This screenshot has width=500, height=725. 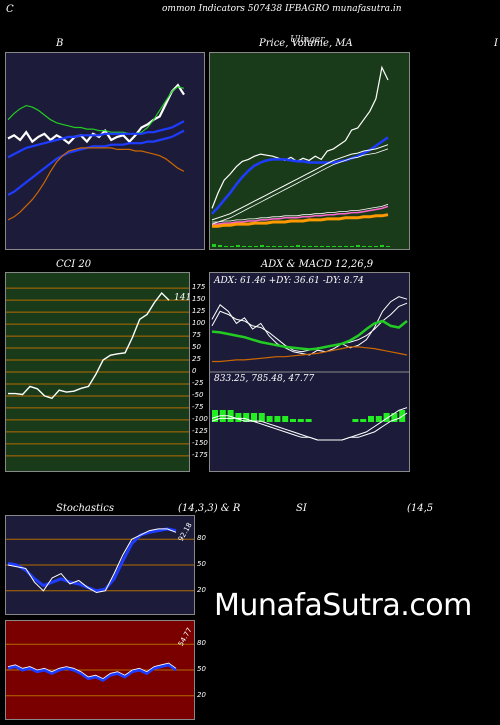 What do you see at coordinates (196, 347) in the screenshot?
I see `cci-tick-5: 50` at bounding box center [196, 347].